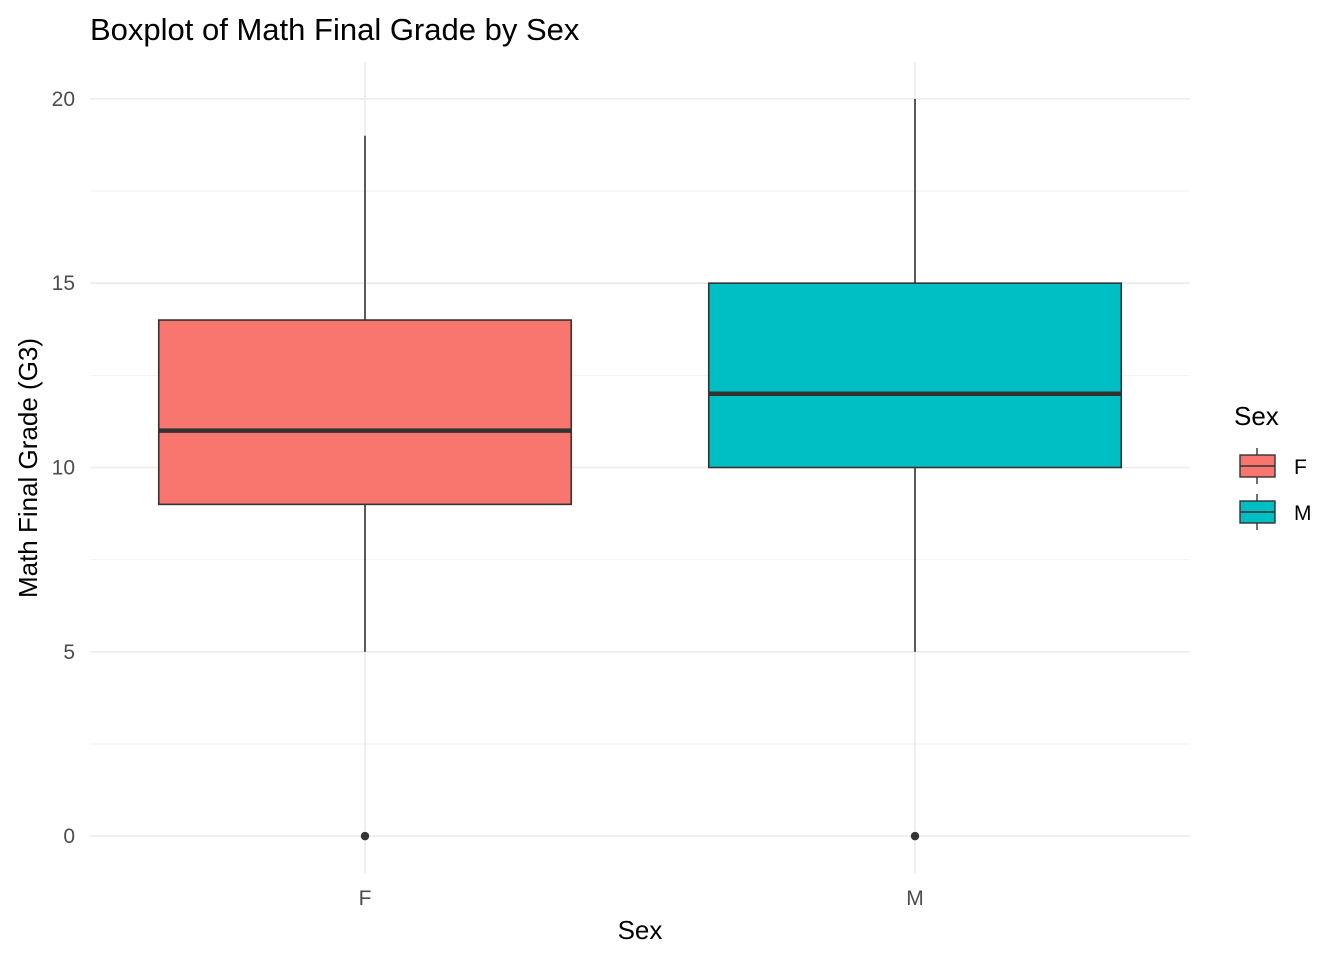 The image size is (1344, 960). What do you see at coordinates (640, 930) in the screenshot?
I see `x-axis-title: Sex` at bounding box center [640, 930].